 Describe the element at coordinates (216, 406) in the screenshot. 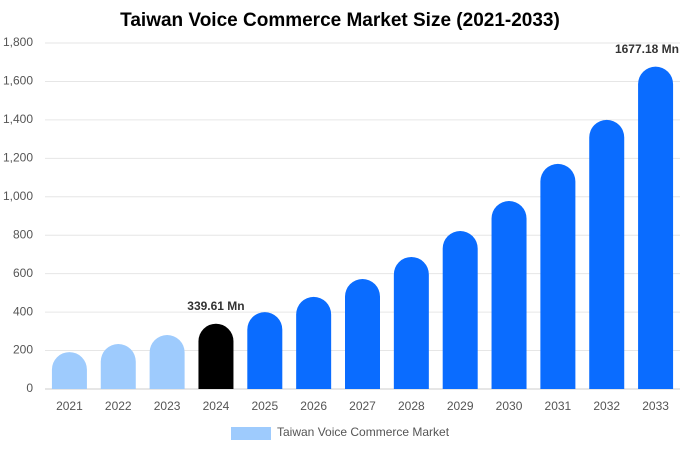

I see `x-tick-label: 2024` at that location.